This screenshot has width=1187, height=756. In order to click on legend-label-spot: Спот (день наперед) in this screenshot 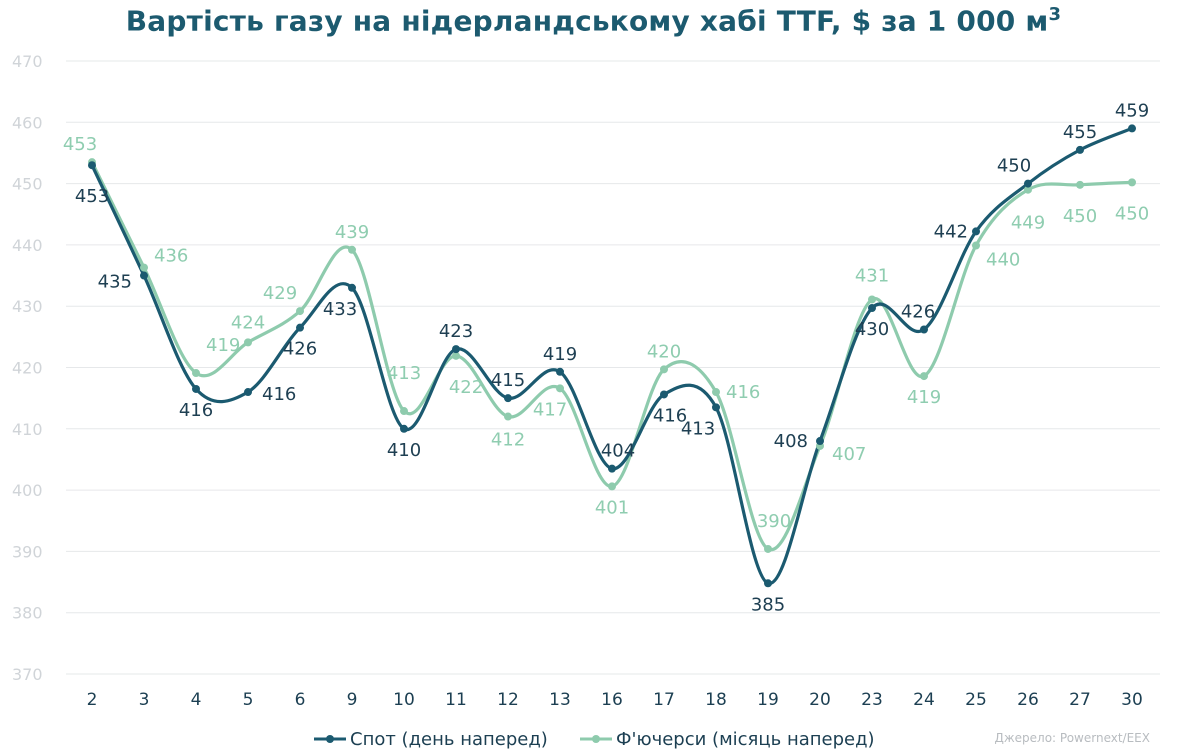, I will do `click(449, 739)`.